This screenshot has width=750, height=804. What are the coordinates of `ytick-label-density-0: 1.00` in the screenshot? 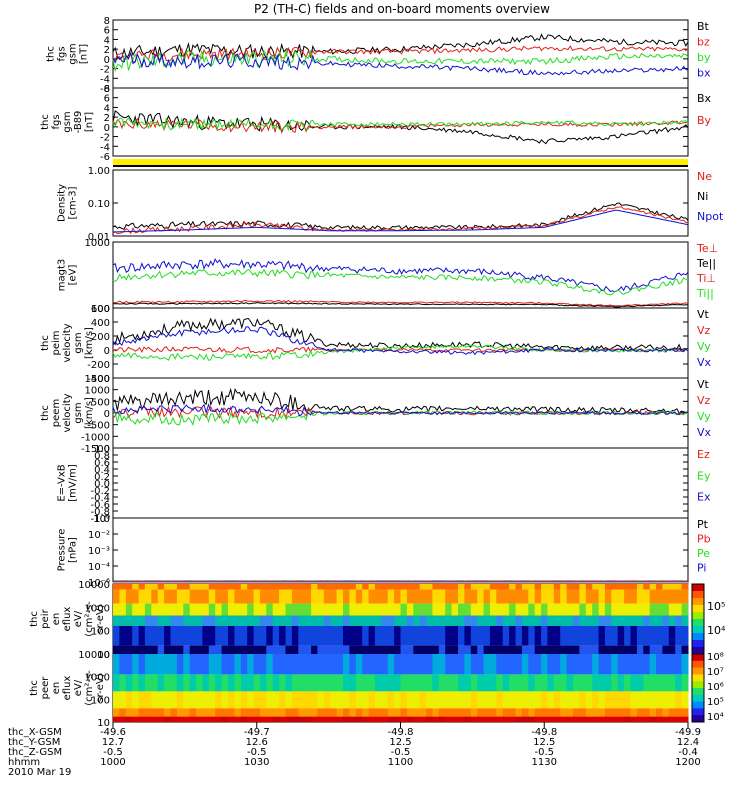 It's located at (99, 171).